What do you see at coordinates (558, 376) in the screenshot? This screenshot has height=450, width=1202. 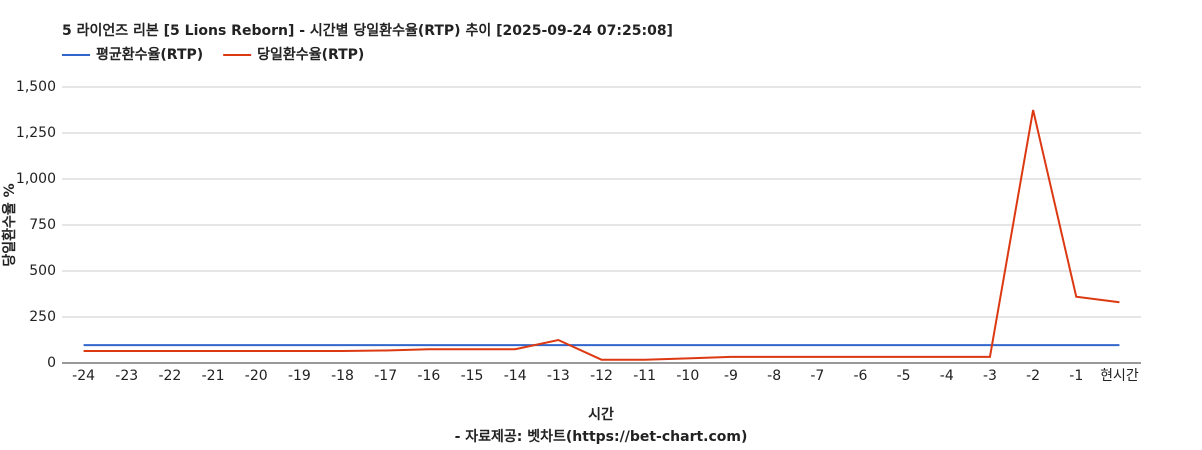 I see `x-tick-label: -13` at bounding box center [558, 376].